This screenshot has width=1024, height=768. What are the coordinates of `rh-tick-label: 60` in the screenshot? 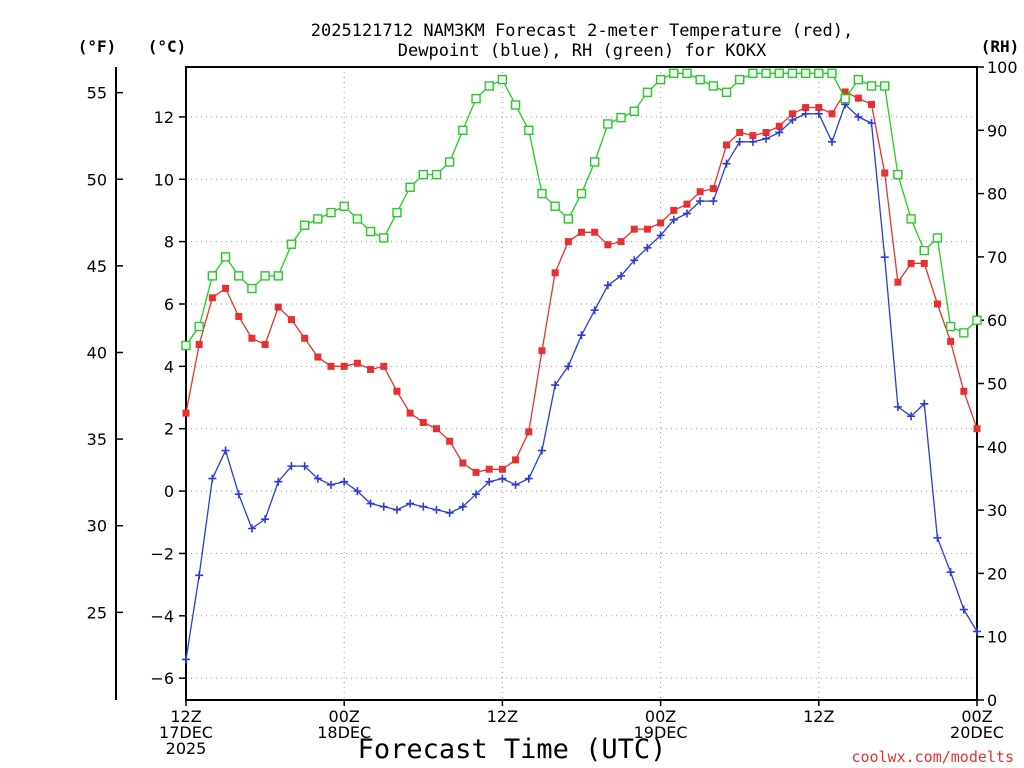 It's located at (997, 320).